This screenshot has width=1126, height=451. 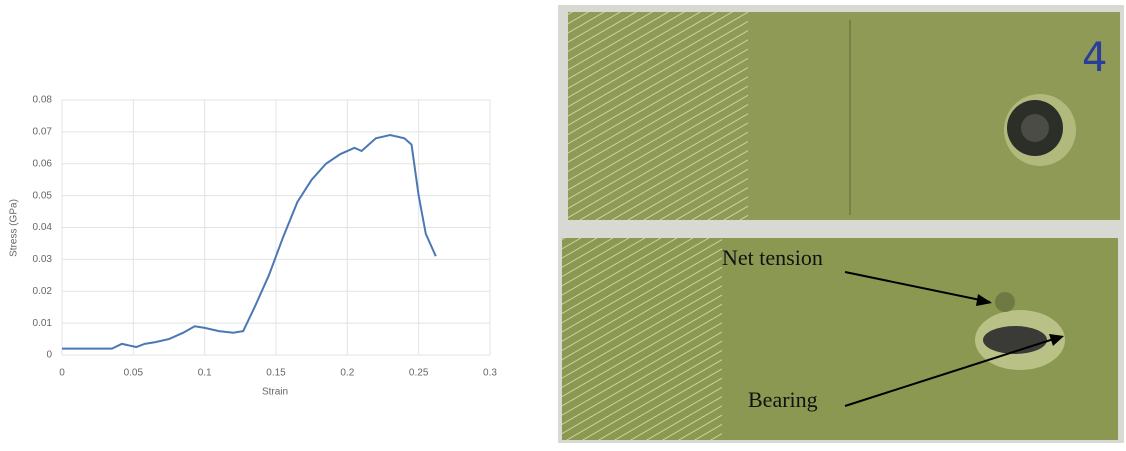 What do you see at coordinates (43, 195) in the screenshot?
I see `y-tick-label: 0.05` at bounding box center [43, 195].